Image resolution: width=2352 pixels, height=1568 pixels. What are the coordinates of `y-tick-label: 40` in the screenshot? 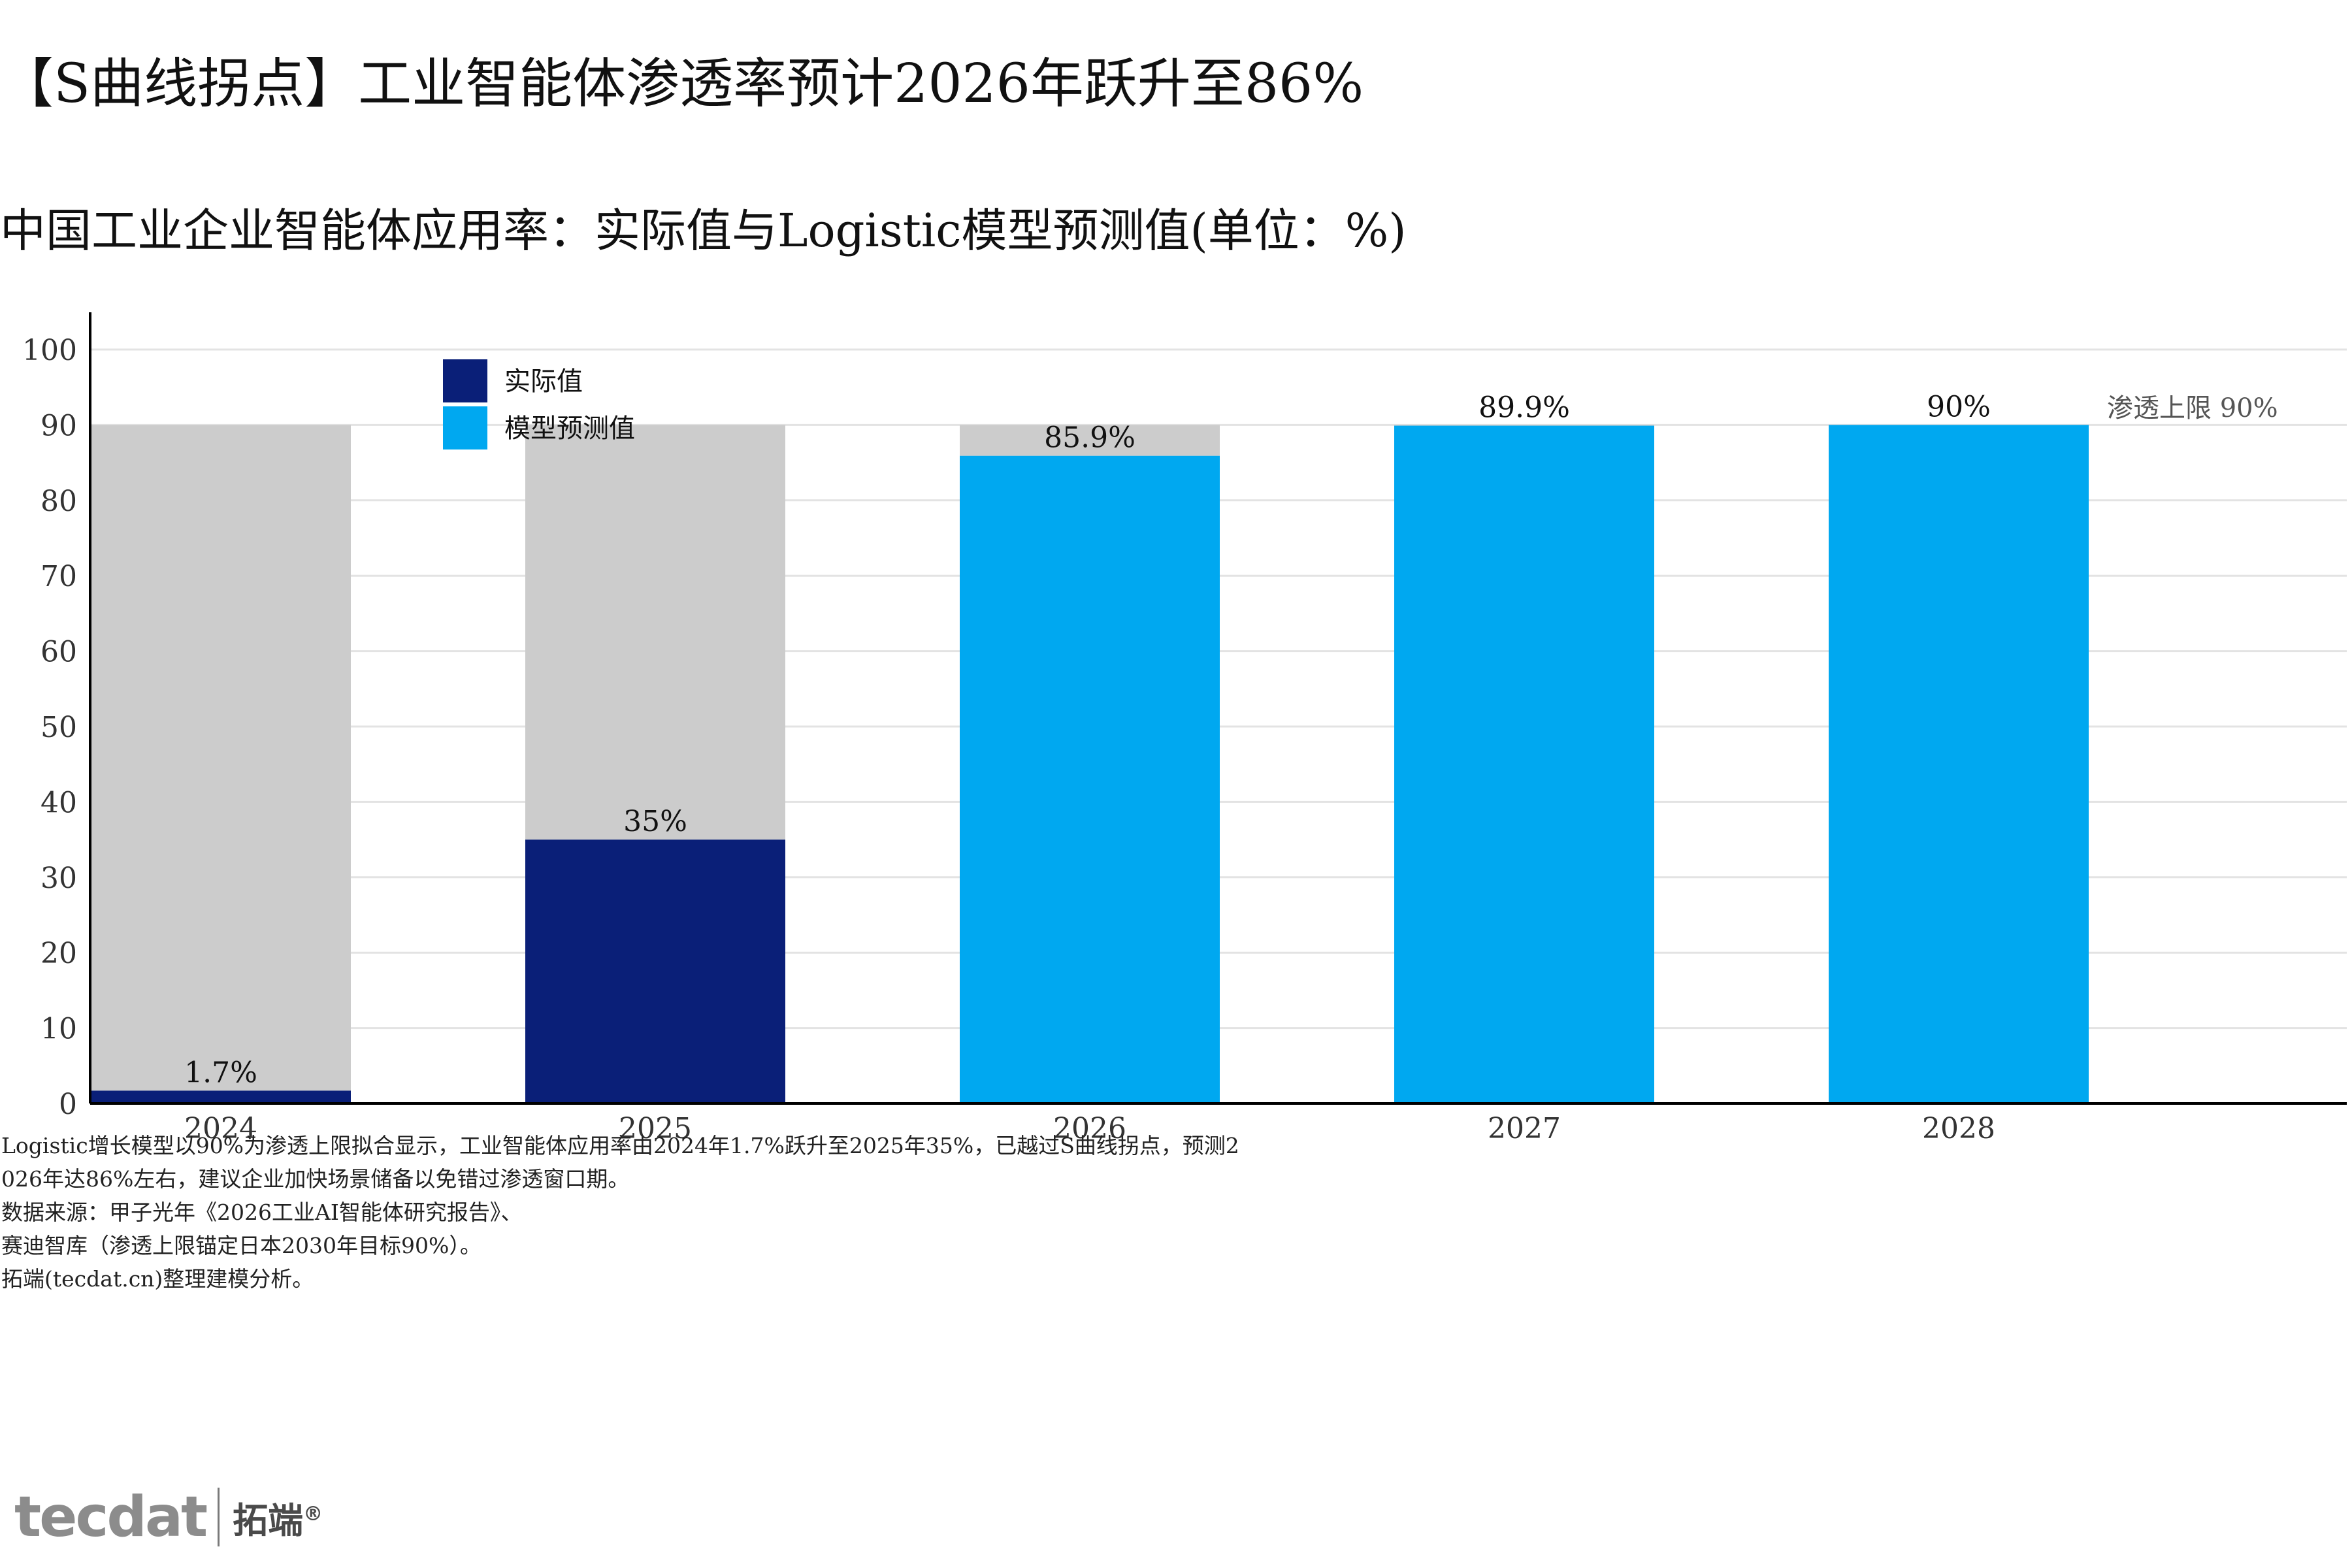 It's located at (59, 802).